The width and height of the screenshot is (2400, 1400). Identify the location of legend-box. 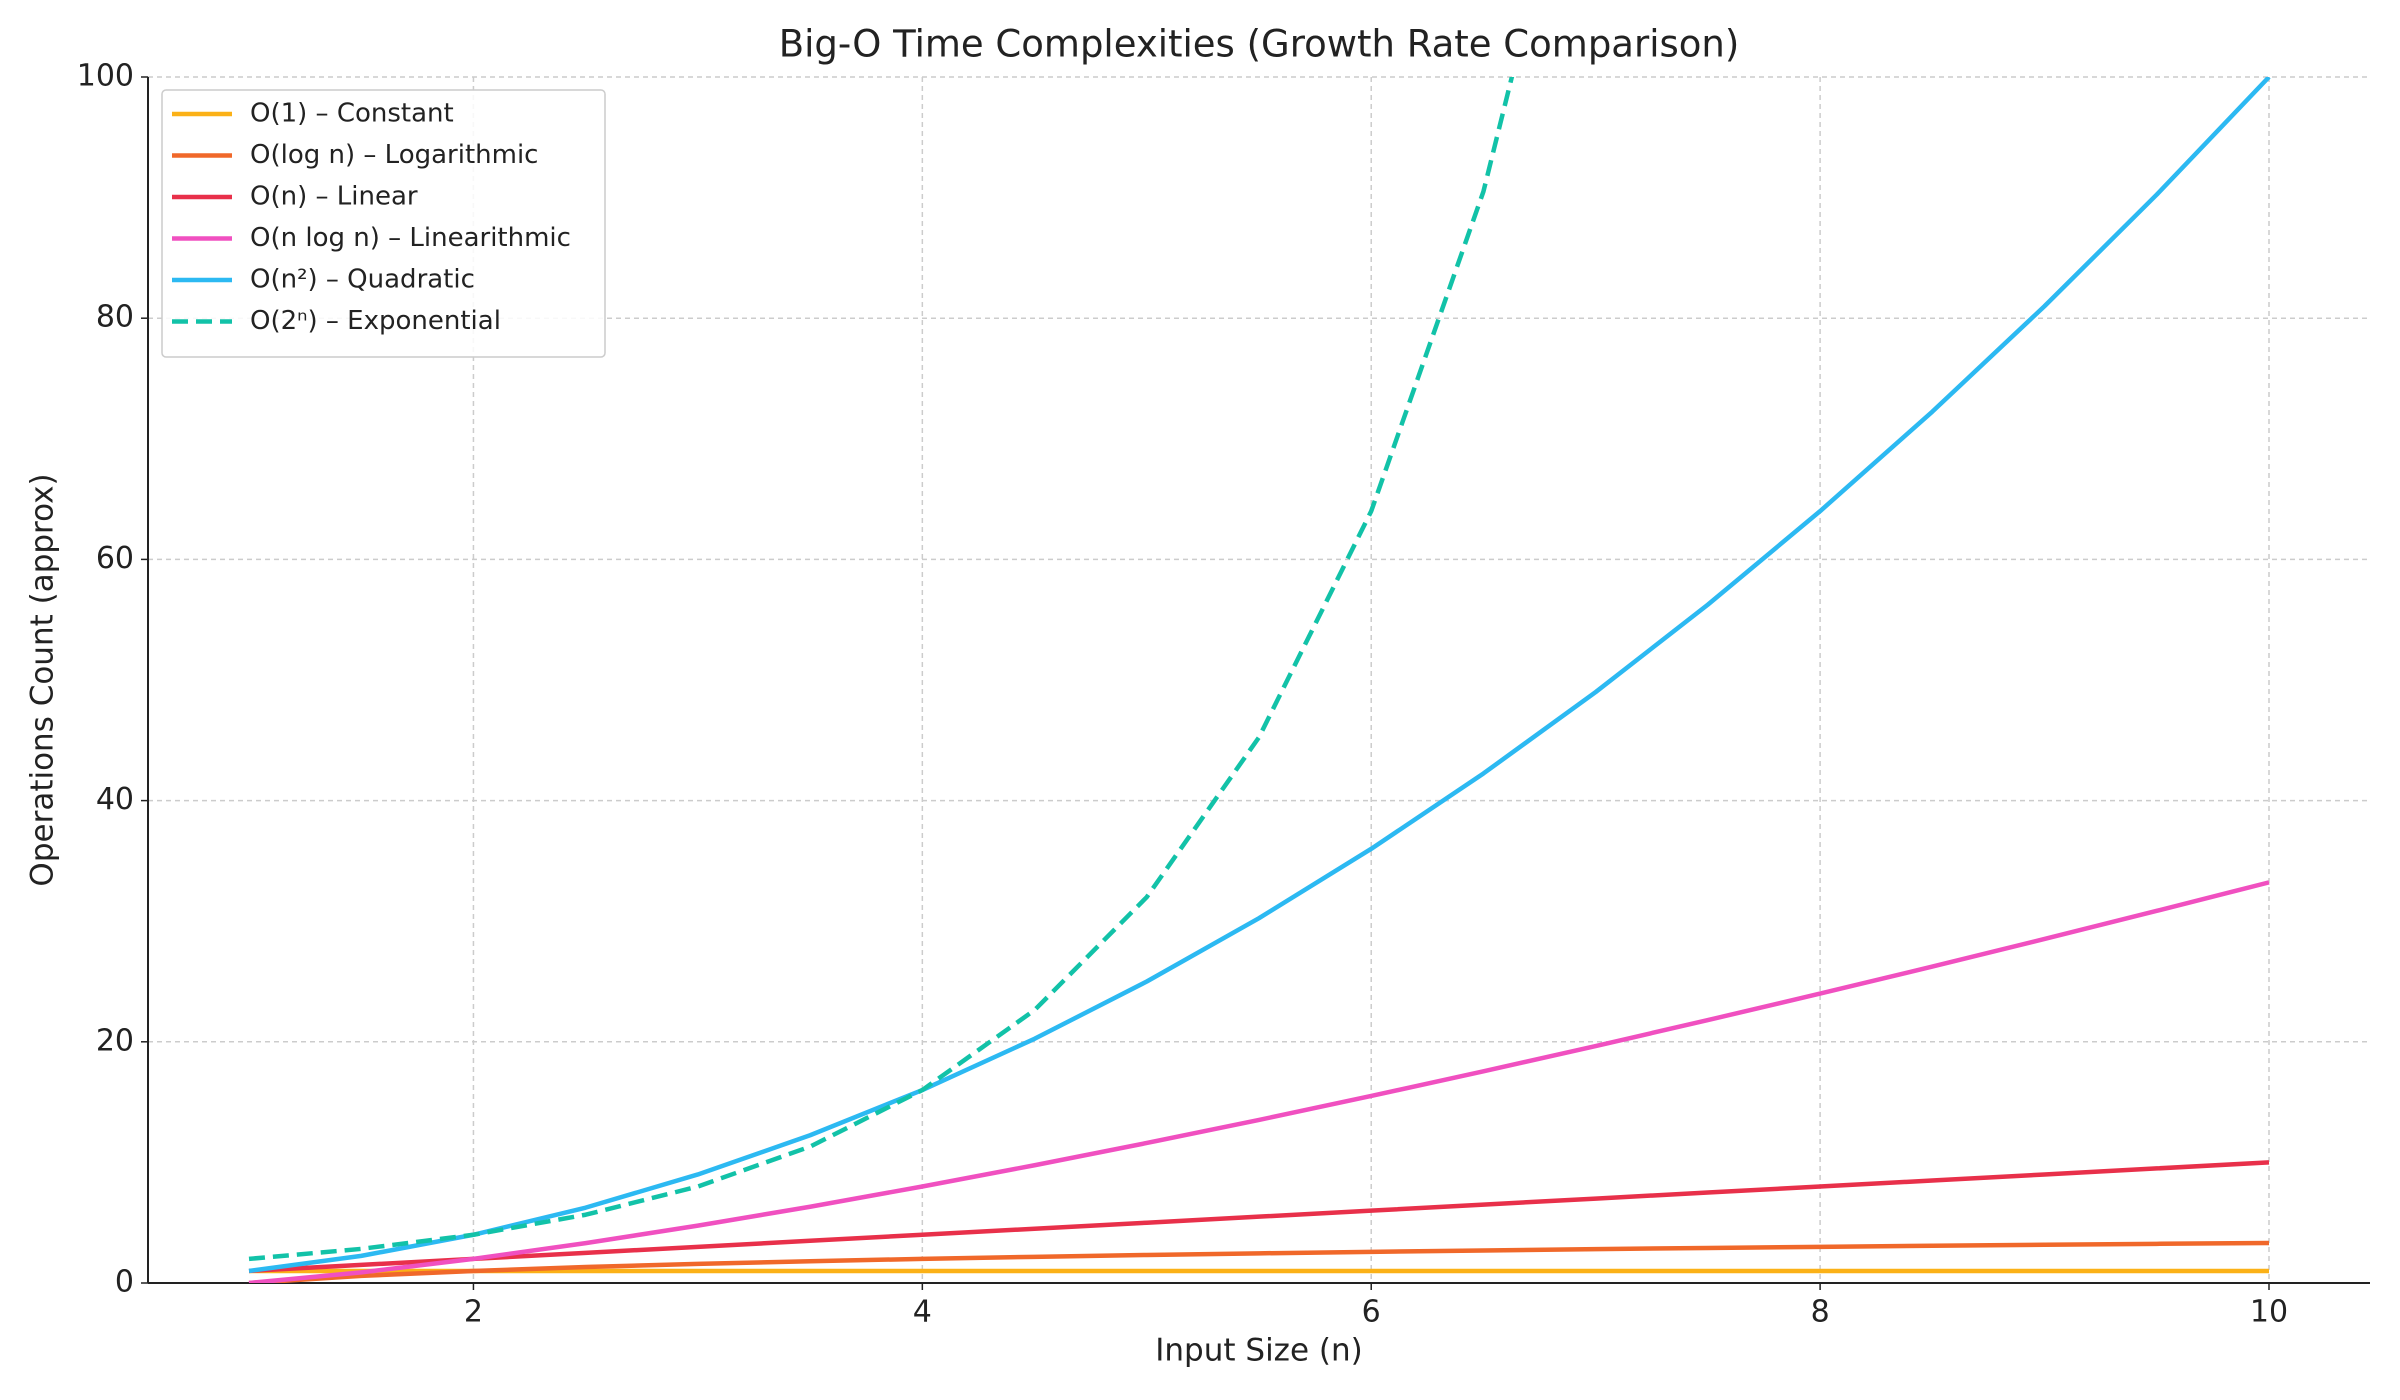
(383, 223).